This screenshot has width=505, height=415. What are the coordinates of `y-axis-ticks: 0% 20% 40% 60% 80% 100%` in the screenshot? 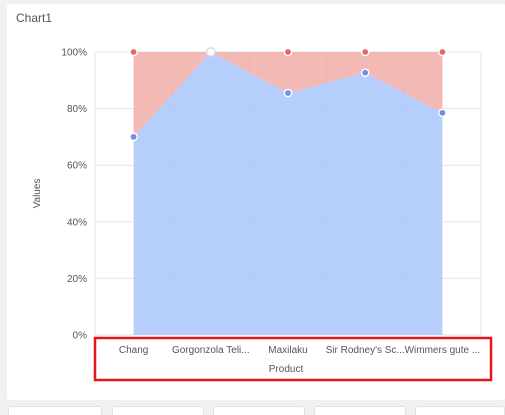 It's located at (74, 195).